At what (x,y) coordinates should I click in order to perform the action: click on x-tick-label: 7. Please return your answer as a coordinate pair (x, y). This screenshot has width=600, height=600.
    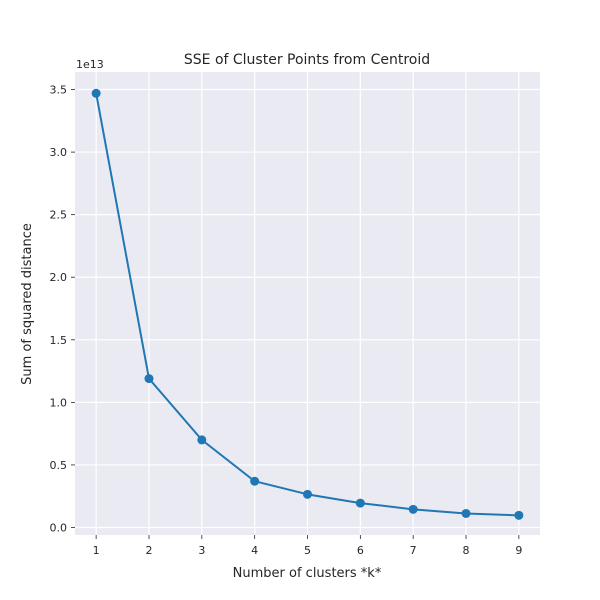
    Looking at the image, I should click on (413, 550).